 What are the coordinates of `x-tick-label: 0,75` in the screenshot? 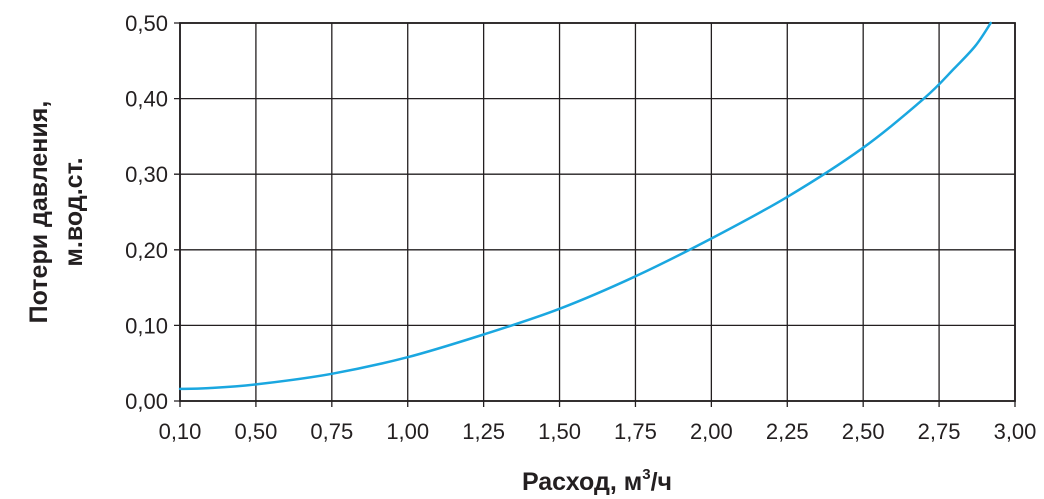 It's located at (331, 431).